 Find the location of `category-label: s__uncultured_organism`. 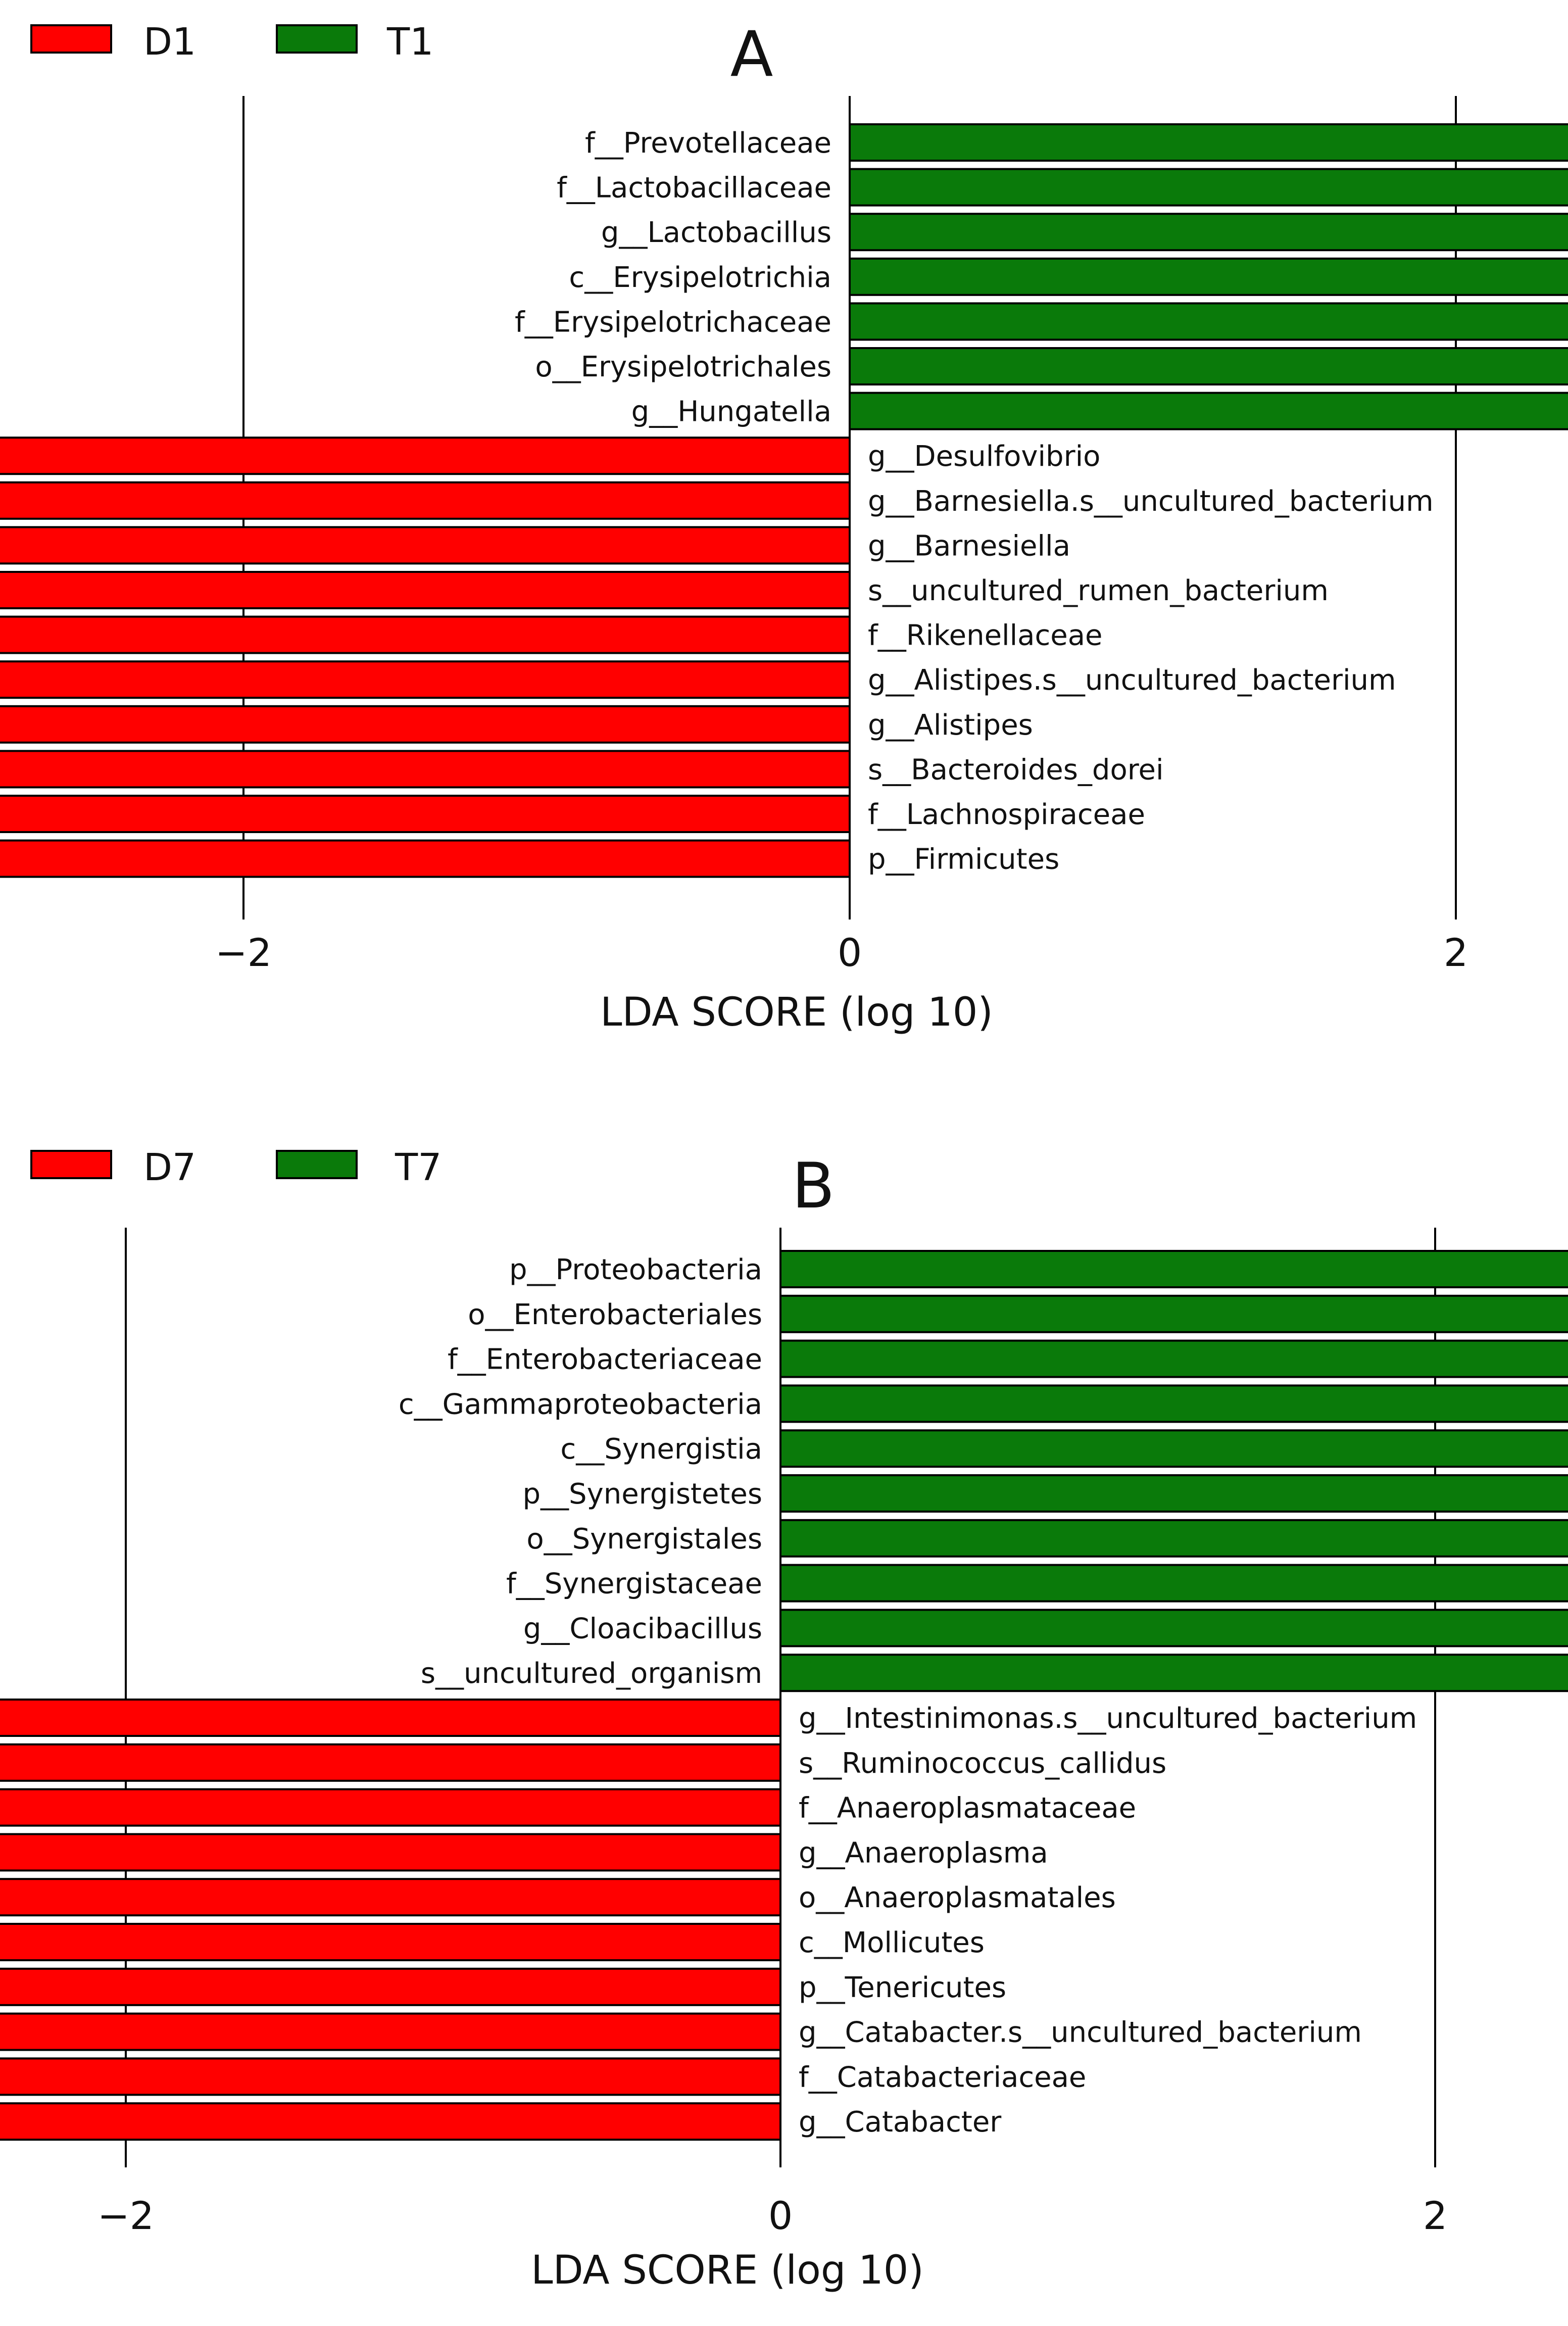

category-label: s__uncultured_organism is located at coordinates (591, 1673).